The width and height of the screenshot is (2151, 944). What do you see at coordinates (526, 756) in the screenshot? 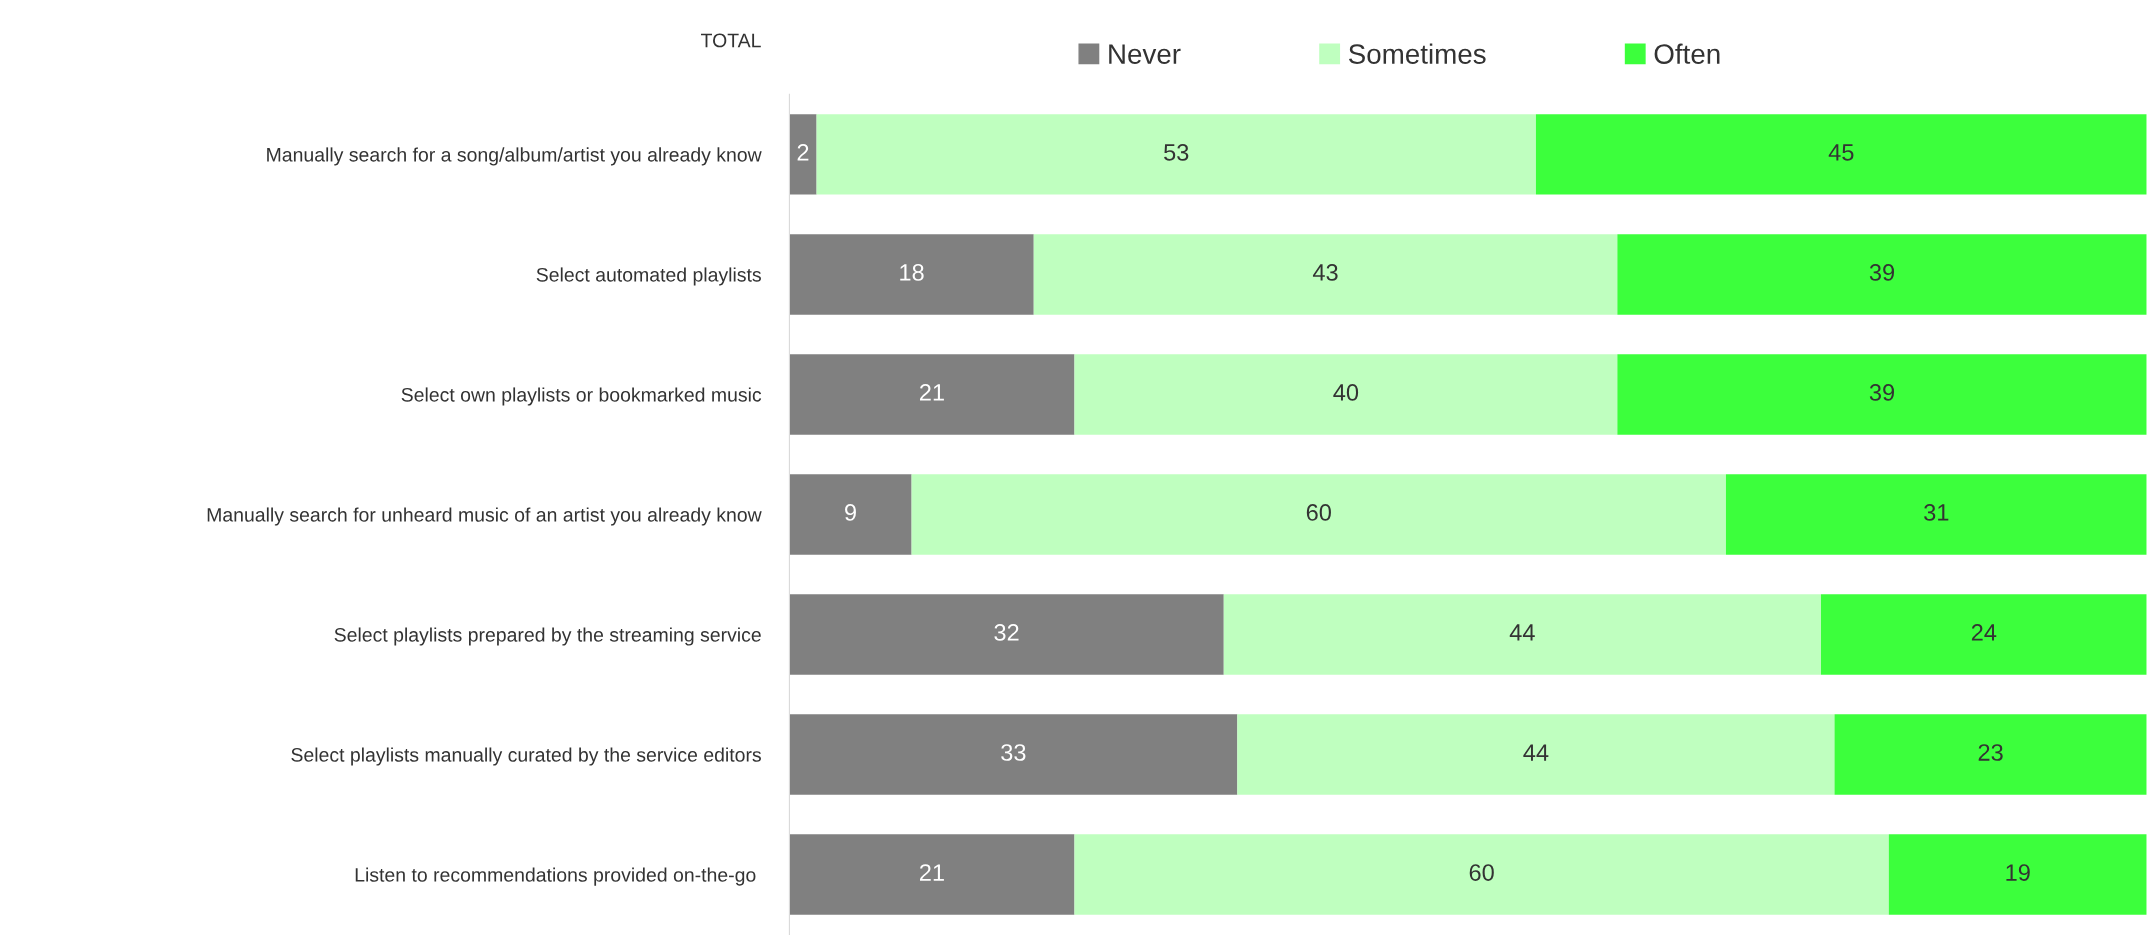
I see `y-tick-label: Select playlists manually curated by the service editors` at bounding box center [526, 756].